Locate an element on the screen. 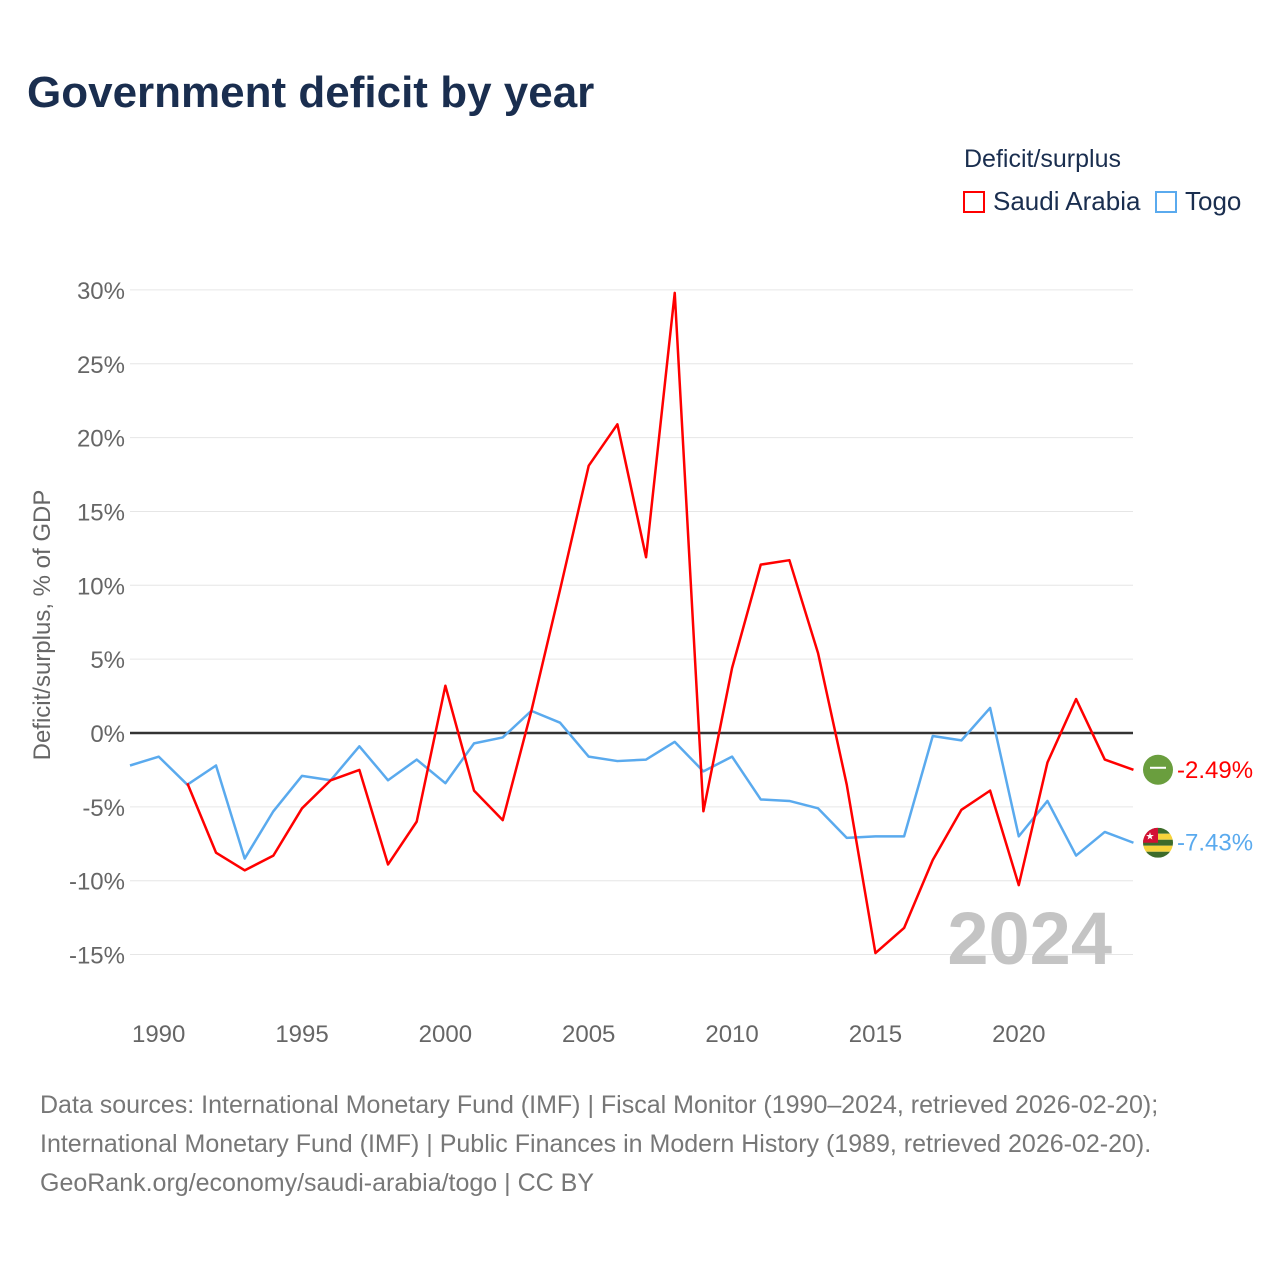 This screenshot has height=1280, width=1280. legend-item-togo: Togo is located at coordinates (1198, 201).